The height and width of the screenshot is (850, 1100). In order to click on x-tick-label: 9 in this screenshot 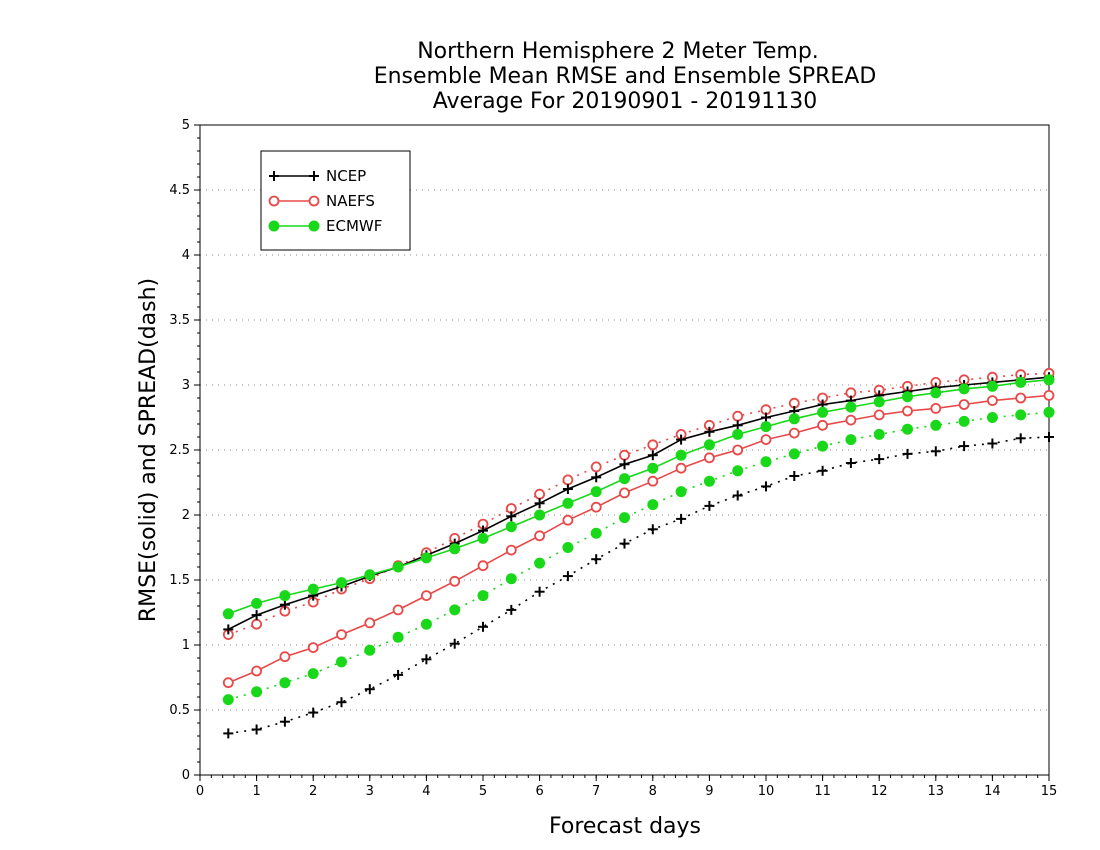, I will do `click(709, 791)`.